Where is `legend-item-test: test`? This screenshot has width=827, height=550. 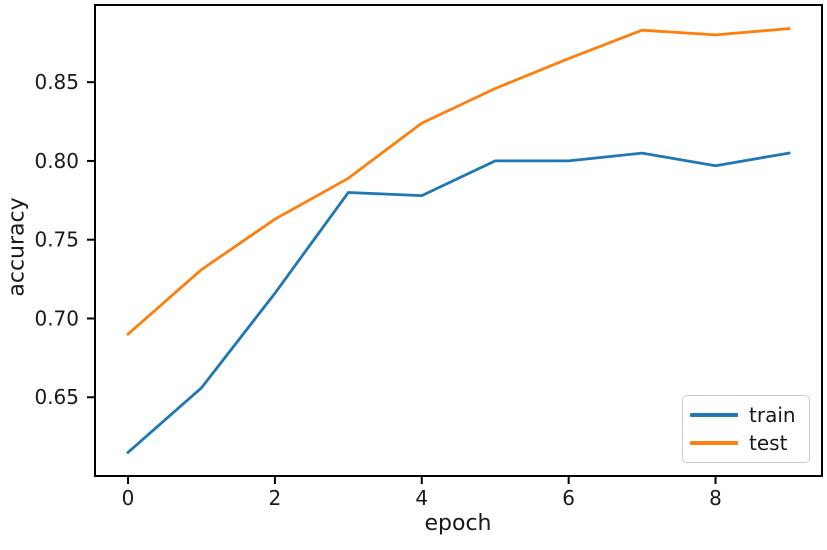
legend-item-test: test is located at coordinates (749, 443).